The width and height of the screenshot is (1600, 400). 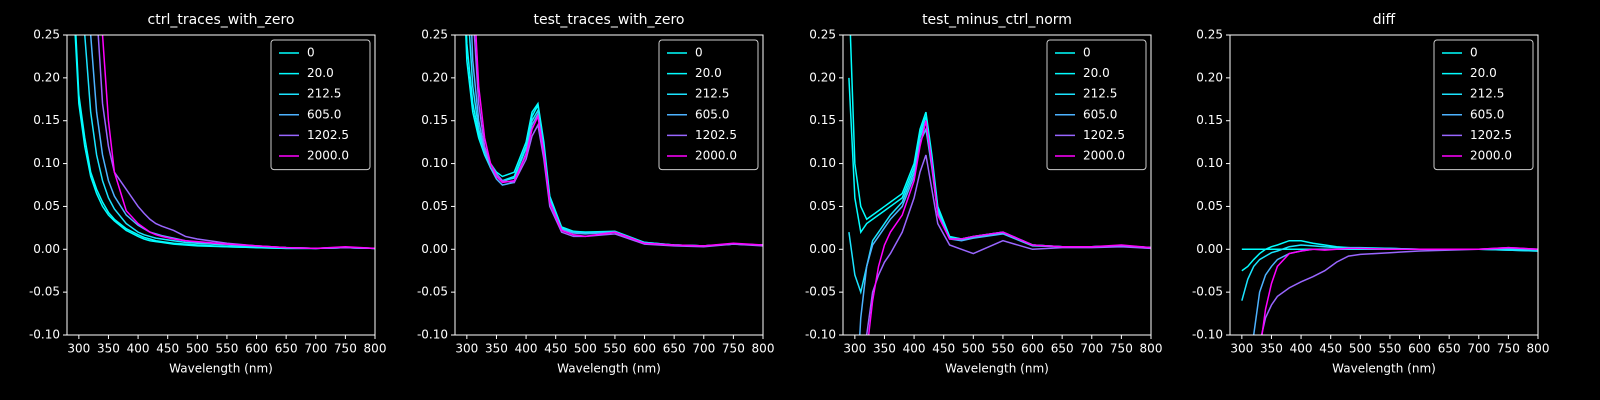 I want to click on chart-title: test_traces_with_zero, so click(x=609, y=20).